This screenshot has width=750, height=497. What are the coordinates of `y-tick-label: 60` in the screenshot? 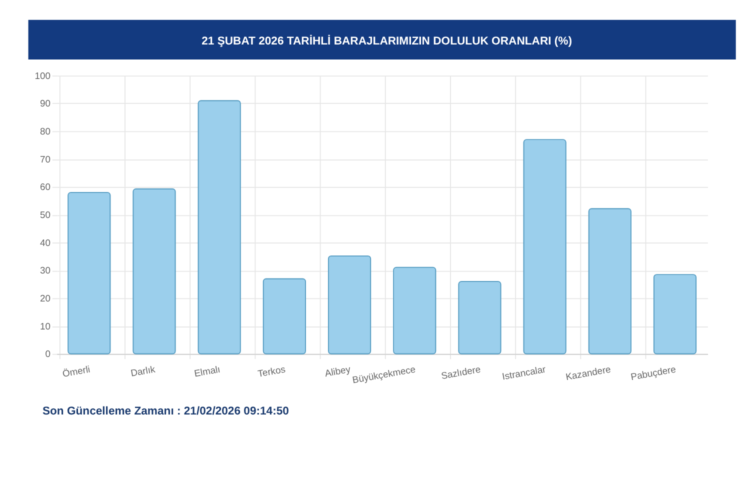 It's located at (45, 186).